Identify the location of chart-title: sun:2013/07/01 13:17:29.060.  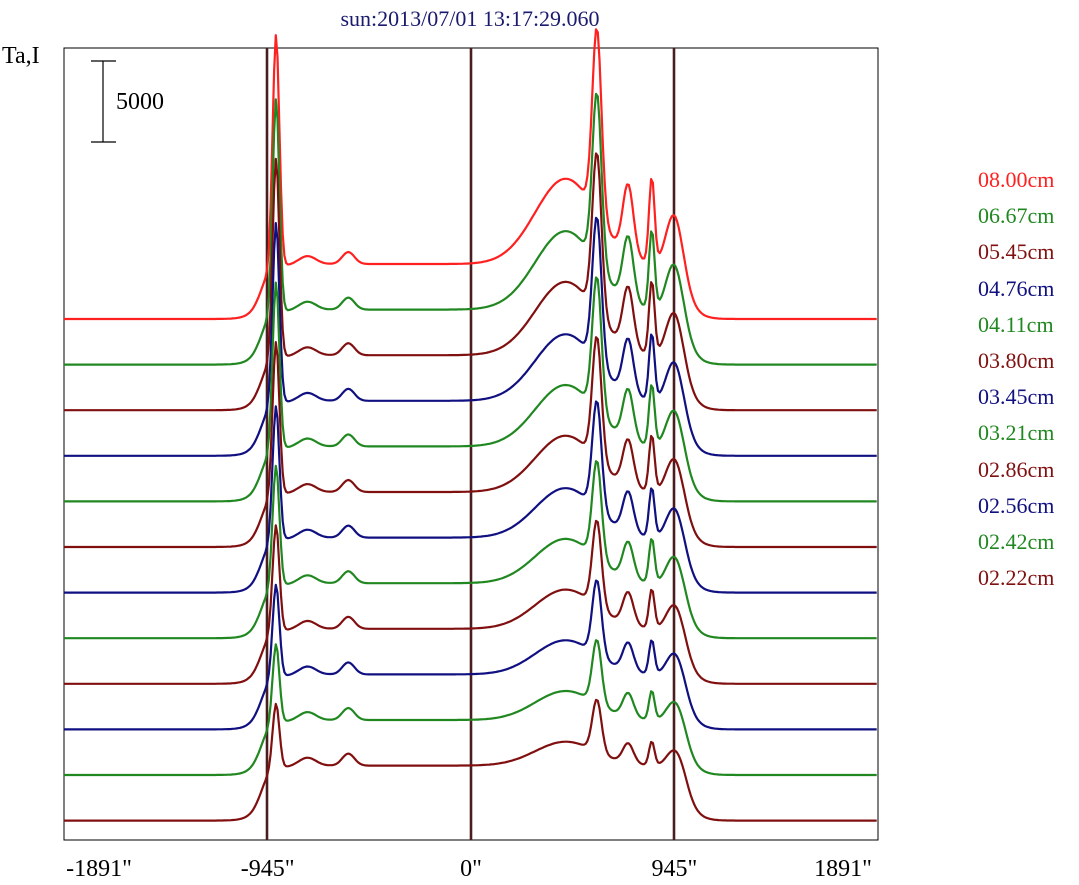
(469, 18).